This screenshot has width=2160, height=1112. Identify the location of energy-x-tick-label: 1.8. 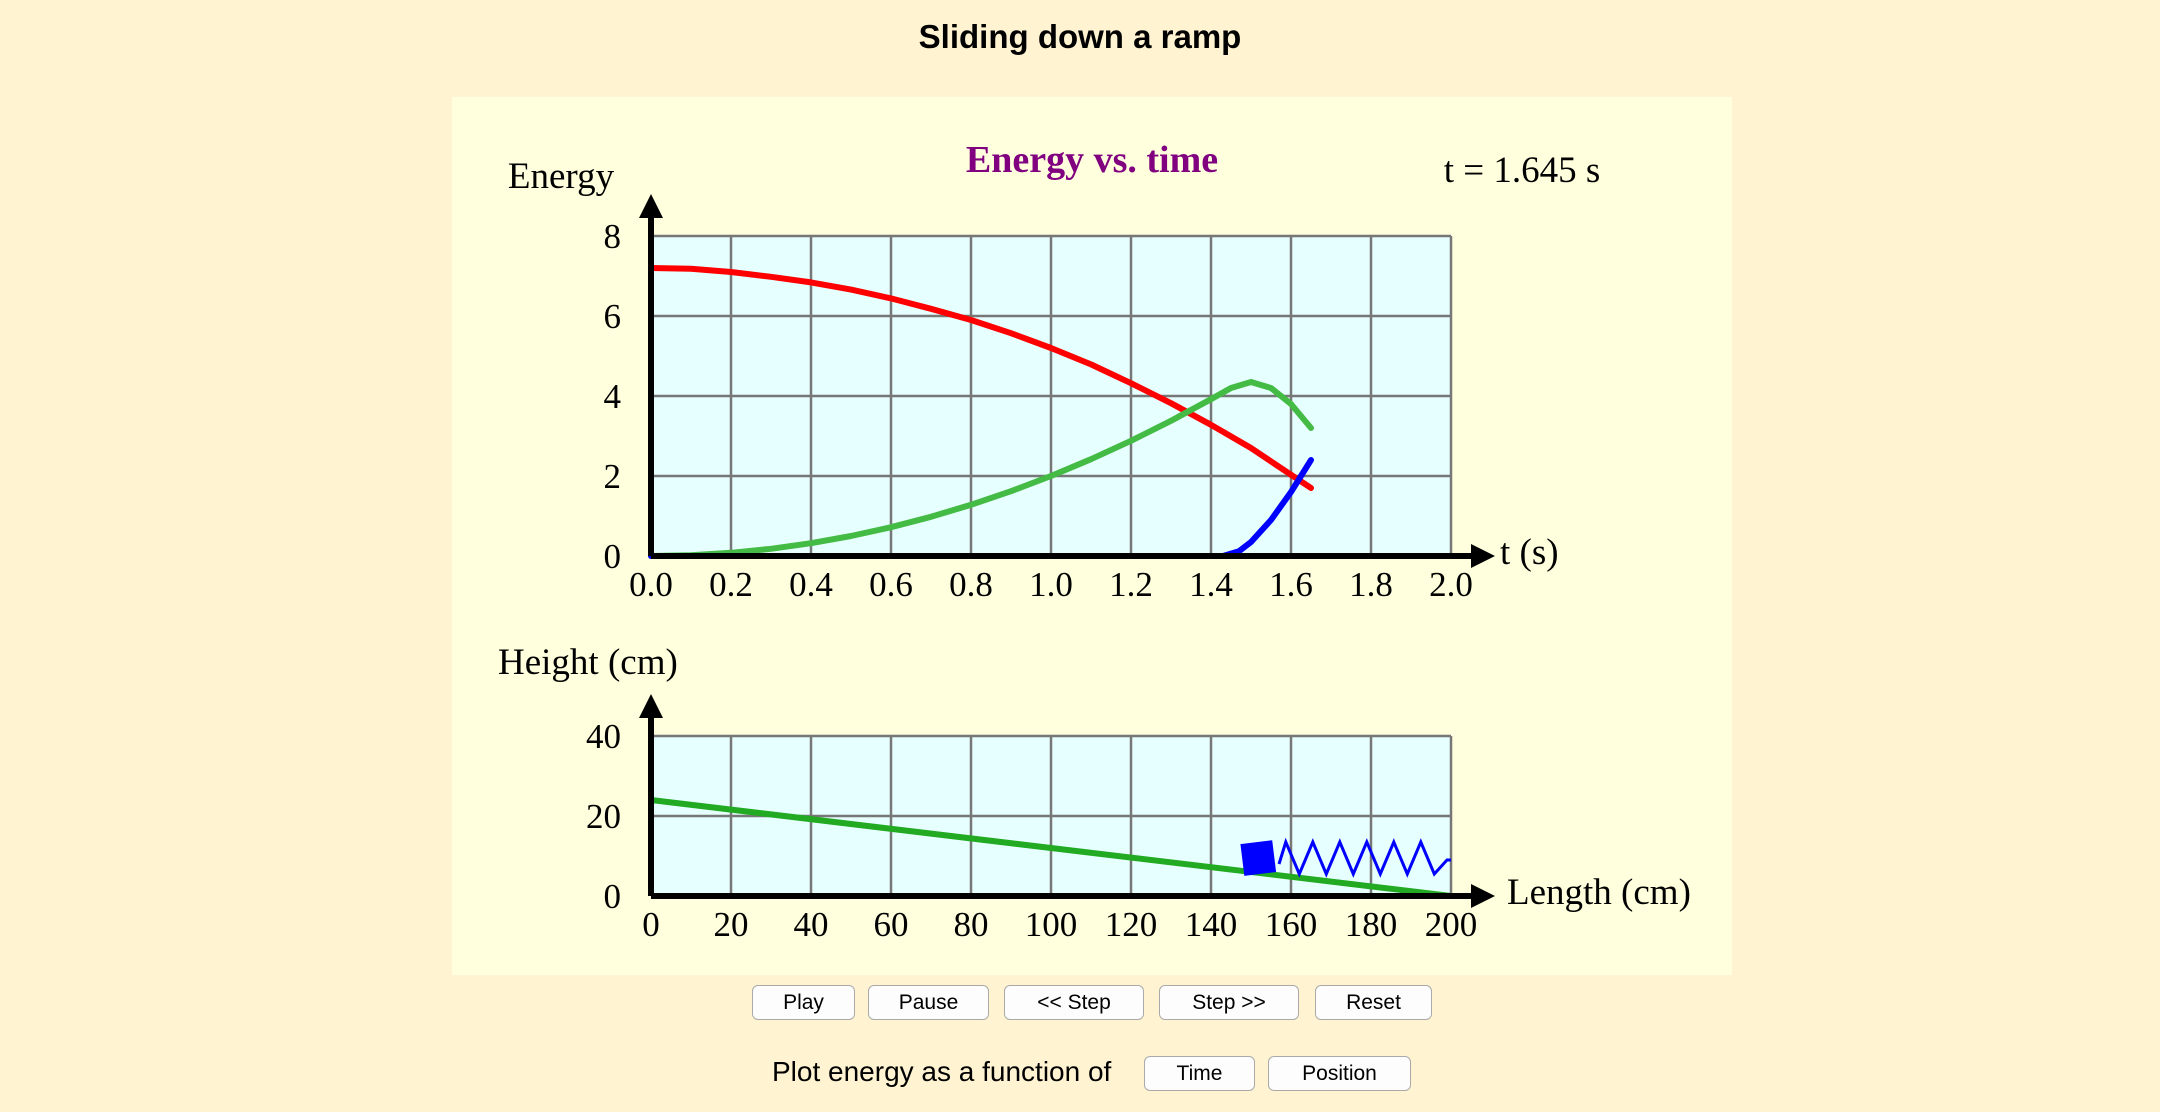
(1371, 584).